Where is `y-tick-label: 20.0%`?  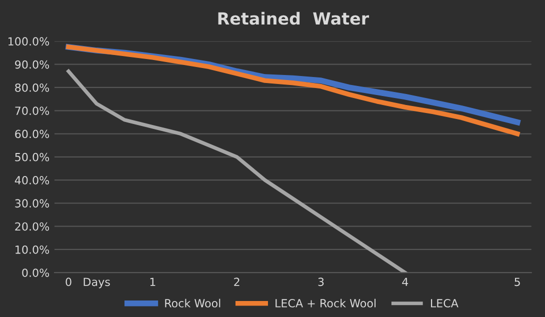 y-tick-label: 20.0% is located at coordinates (32, 226).